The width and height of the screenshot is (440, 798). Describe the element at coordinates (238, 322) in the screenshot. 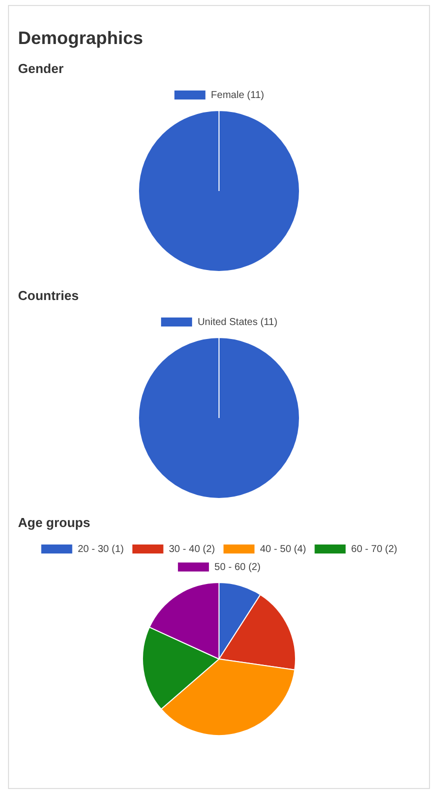

I see `legend-label: United States (11)` at that location.